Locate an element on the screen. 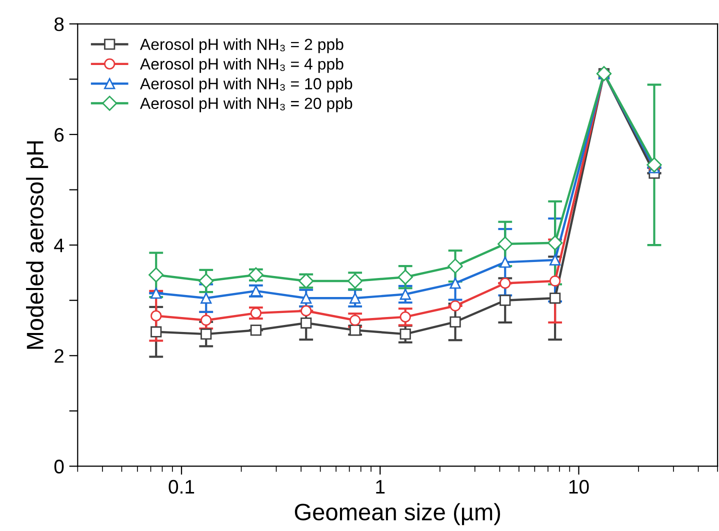 Image resolution: width=719 pixels, height=531 pixels. legend-label: Aerosol pH with NH₃ = 2 ppb is located at coordinates (242, 46).